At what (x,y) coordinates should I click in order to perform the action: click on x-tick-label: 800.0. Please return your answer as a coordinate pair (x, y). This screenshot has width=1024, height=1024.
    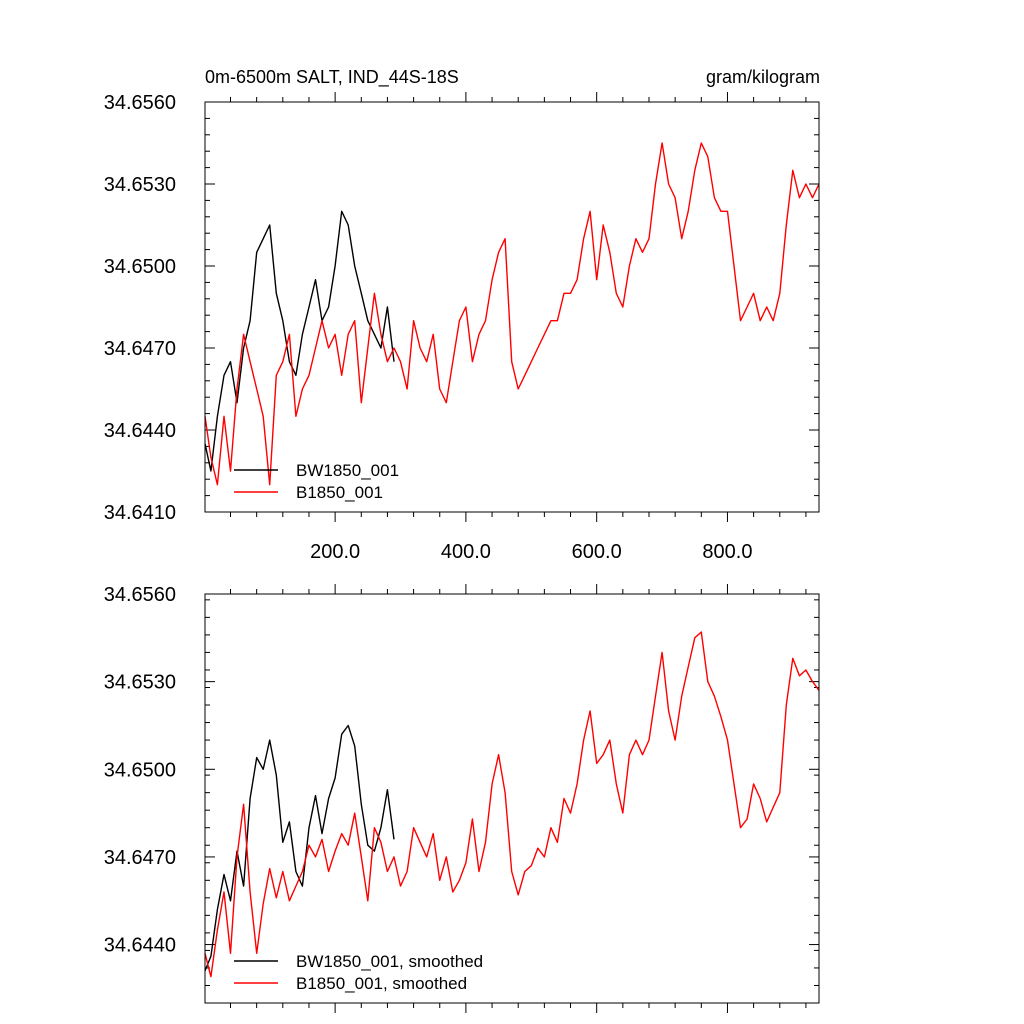
    Looking at the image, I should click on (727, 552).